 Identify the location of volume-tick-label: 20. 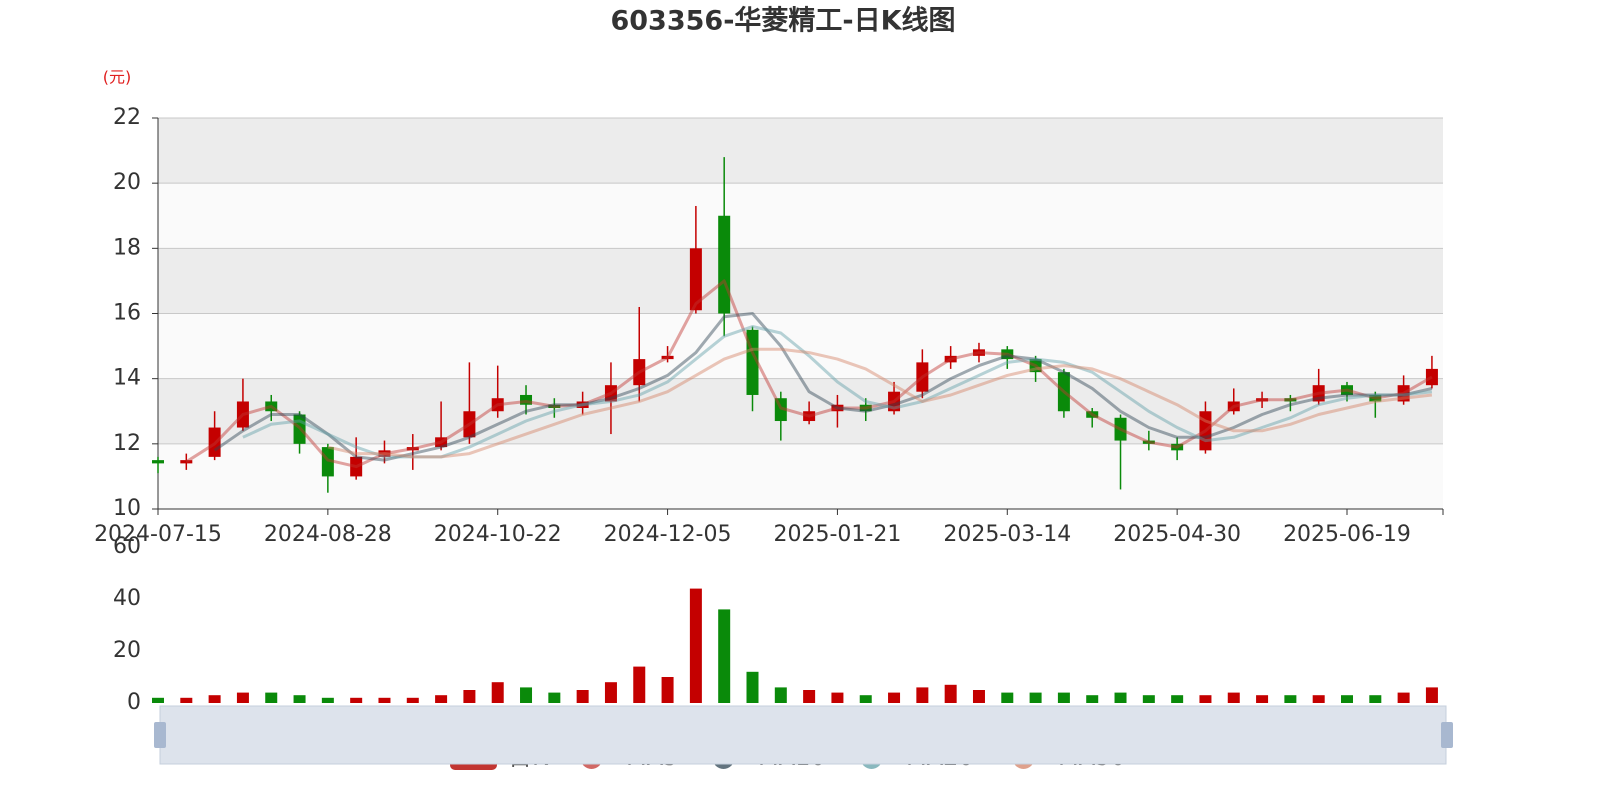
(127, 650).